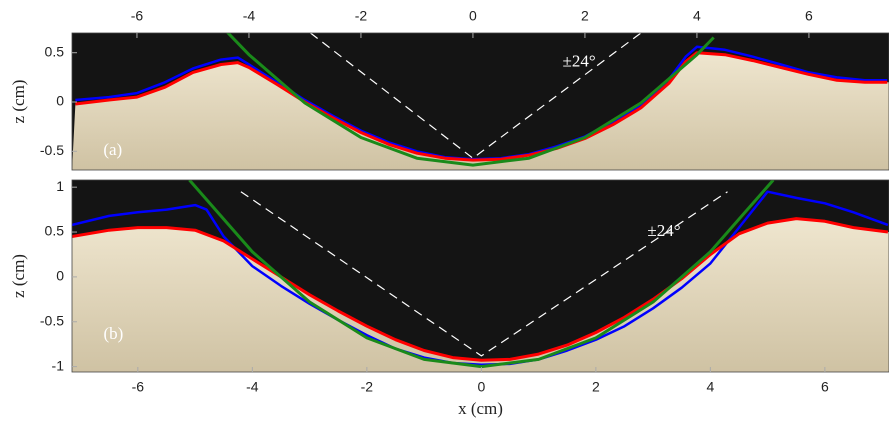 Image resolution: width=889 pixels, height=428 pixels. Describe the element at coordinates (476, 96) in the screenshot. I see `guide-line` at that location.